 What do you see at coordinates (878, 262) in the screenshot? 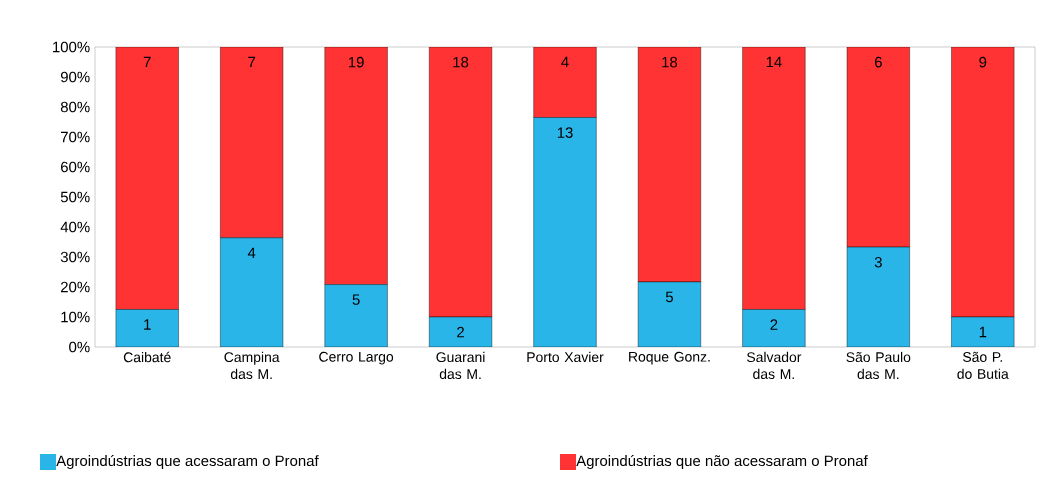
I see `annotation: 3` at bounding box center [878, 262].